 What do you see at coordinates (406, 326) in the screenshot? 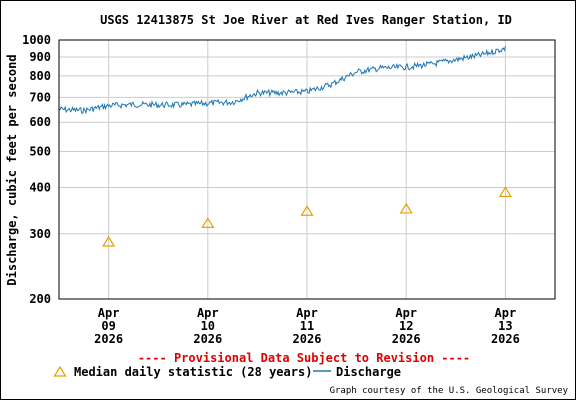
I see `x-tick-label: 12` at bounding box center [406, 326].